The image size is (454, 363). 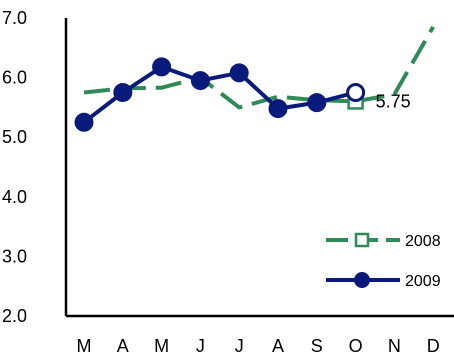 I want to click on y-tick-label: 7.0, so click(x=14, y=18).